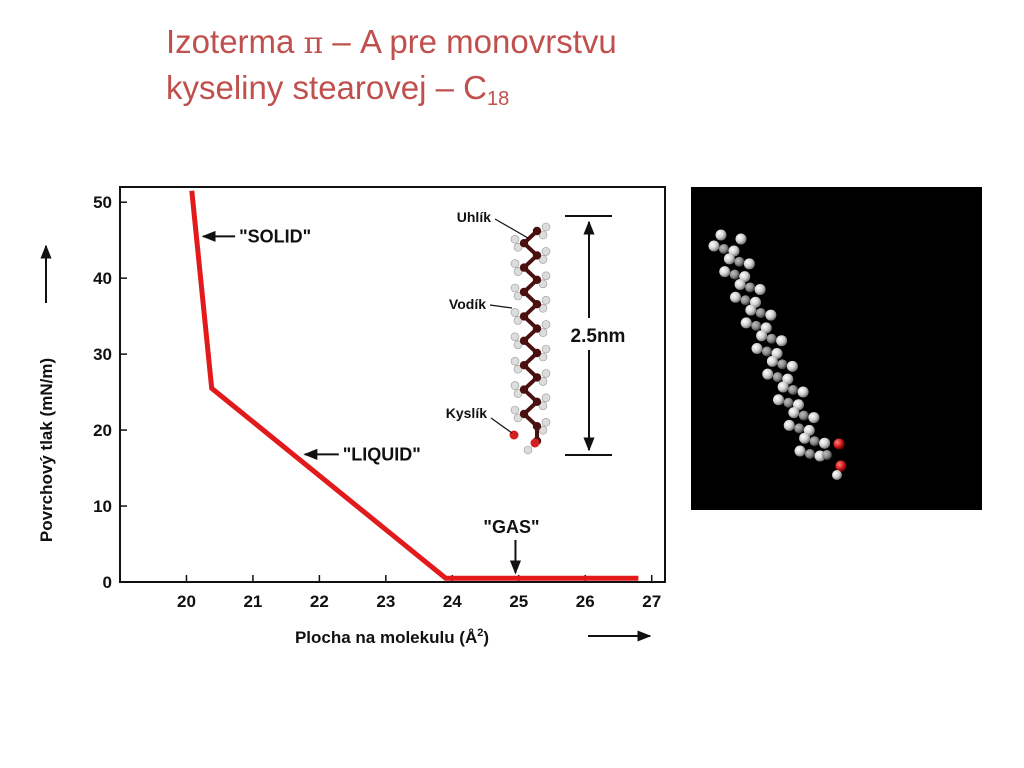 The width and height of the screenshot is (1024, 768). I want to click on x-axis-title-sup: 2, so click(480, 633).